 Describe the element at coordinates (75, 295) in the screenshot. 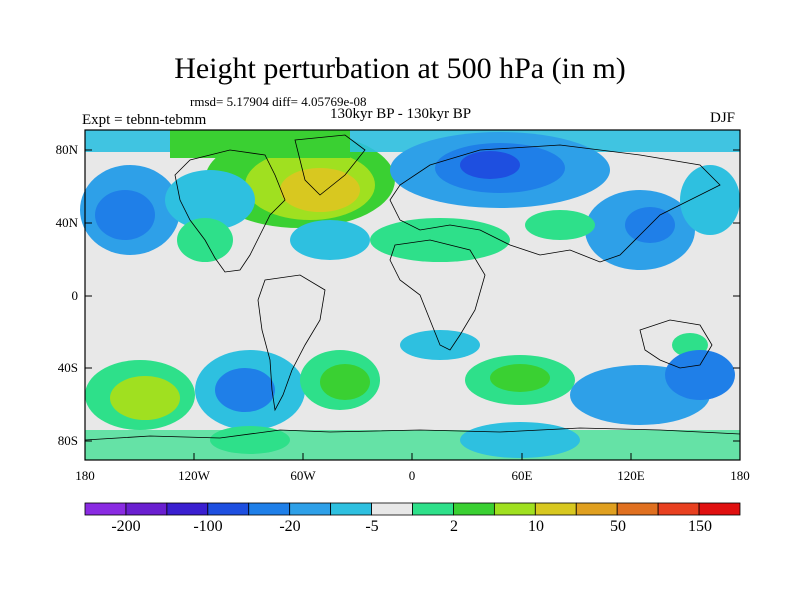

I see `y-tick-label: 0` at that location.